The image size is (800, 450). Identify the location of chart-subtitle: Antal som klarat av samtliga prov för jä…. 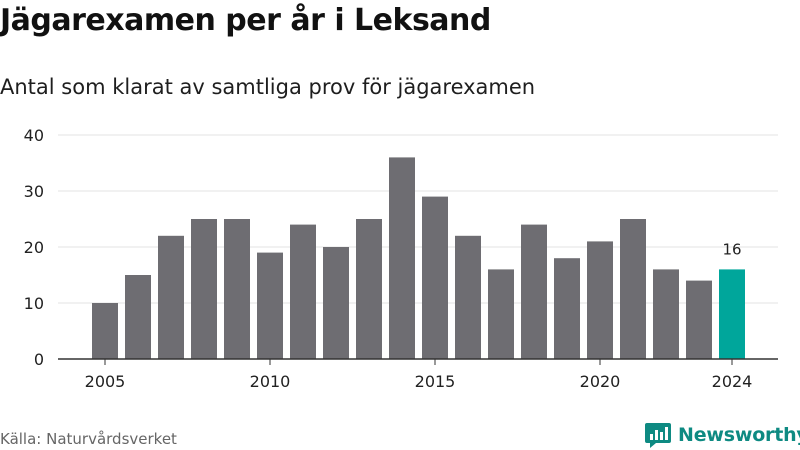
(268, 87).